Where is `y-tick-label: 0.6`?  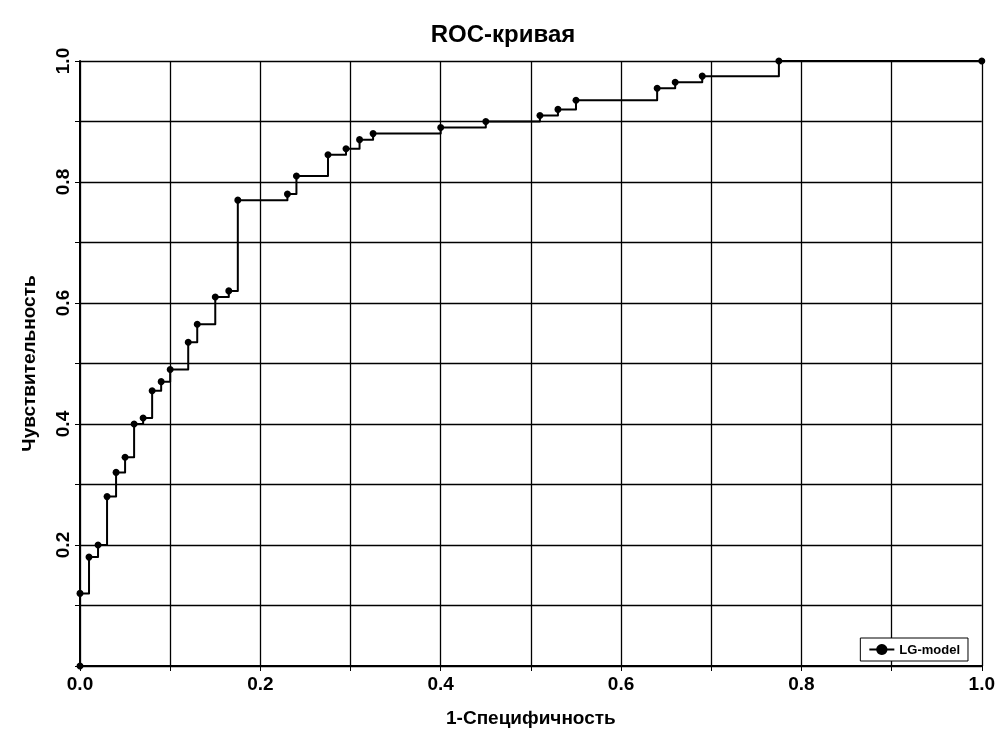 y-tick-label: 0.6 is located at coordinates (62, 303).